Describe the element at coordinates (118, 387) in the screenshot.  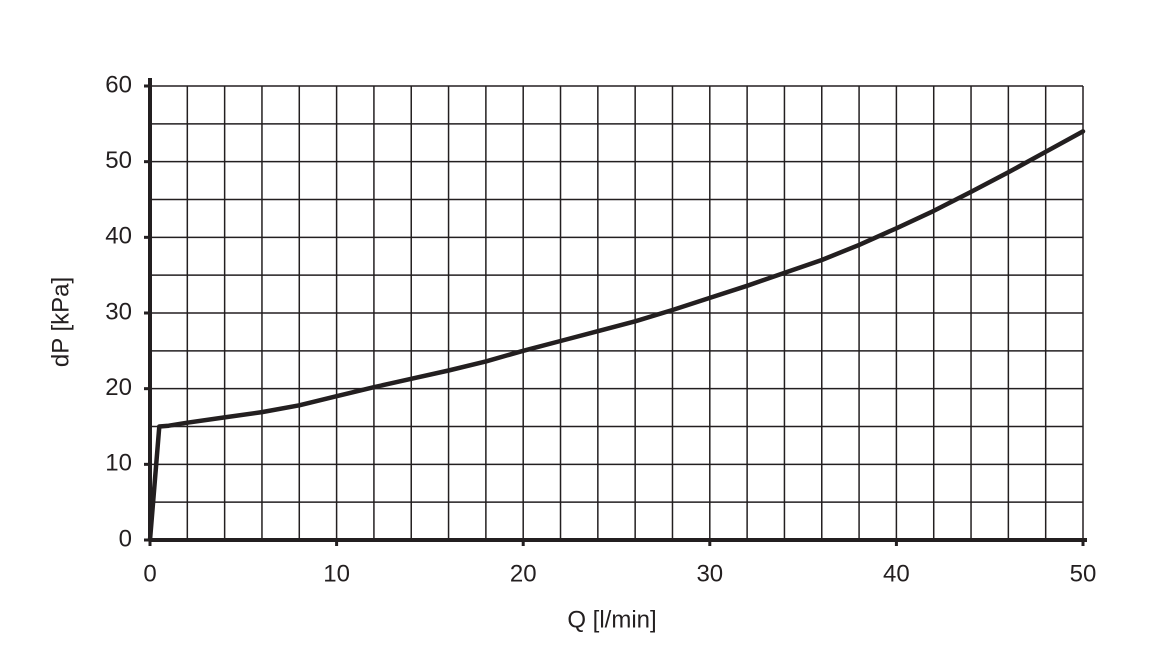
I see `y-tick-label: 20` at that location.